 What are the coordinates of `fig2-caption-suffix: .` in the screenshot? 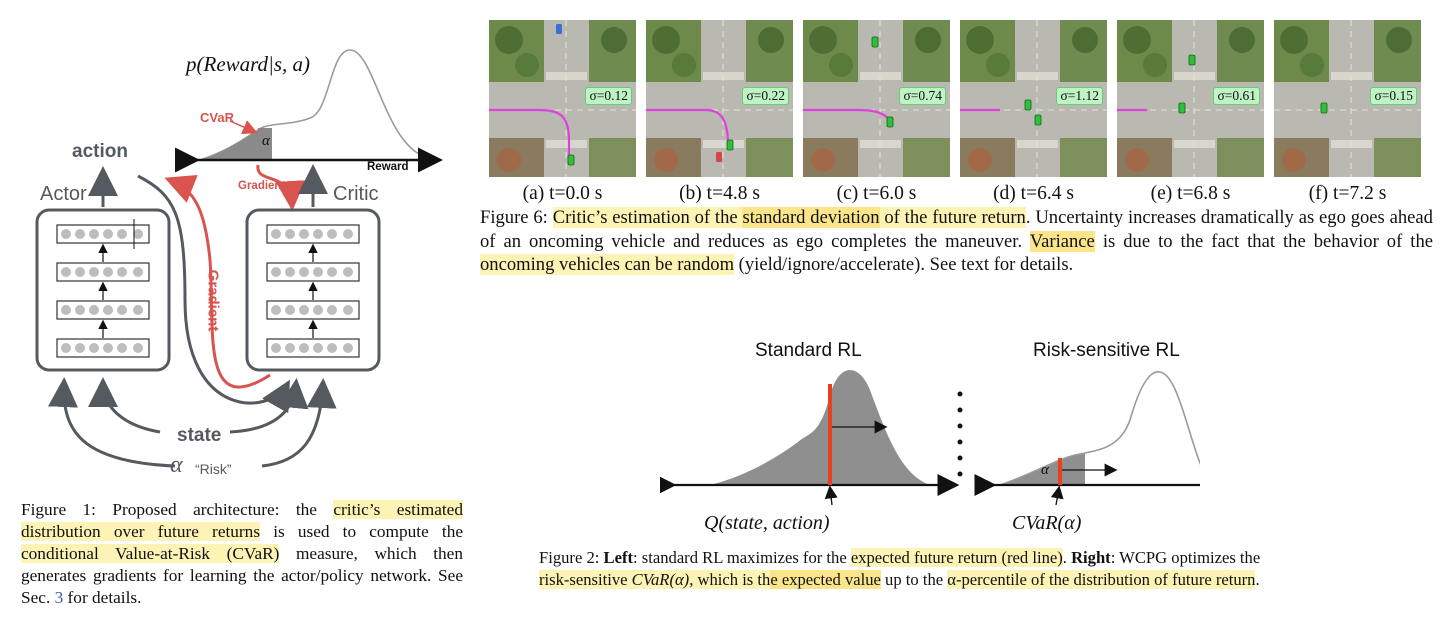 It's located at (1257, 579).